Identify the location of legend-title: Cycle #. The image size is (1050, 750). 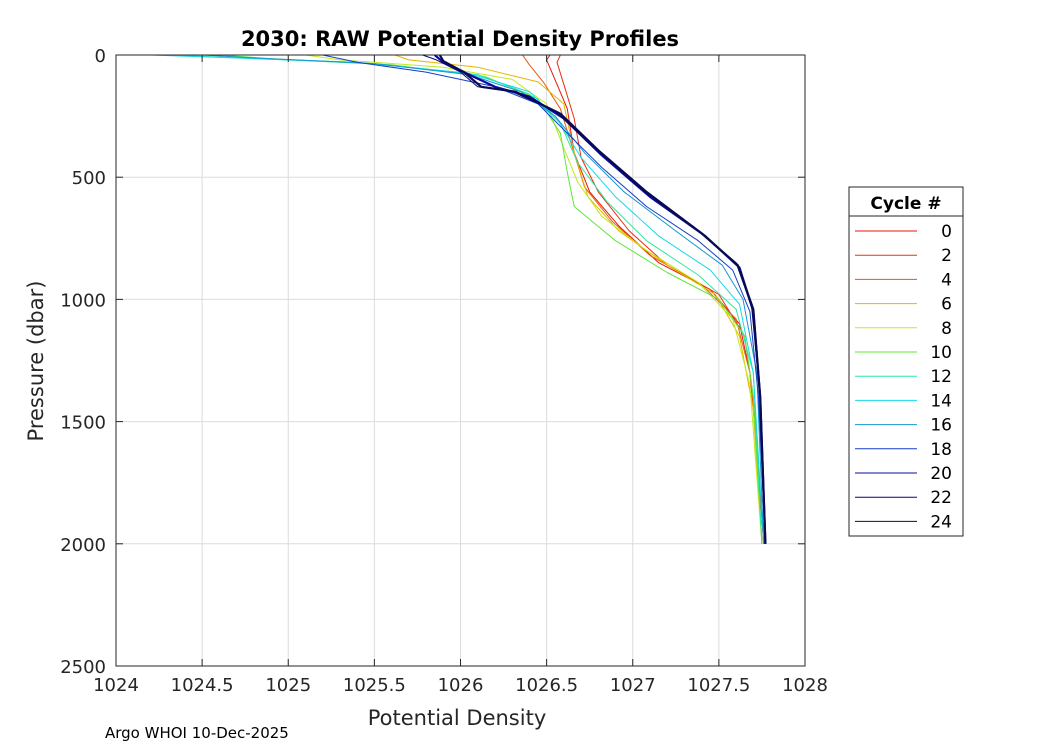
(905, 204).